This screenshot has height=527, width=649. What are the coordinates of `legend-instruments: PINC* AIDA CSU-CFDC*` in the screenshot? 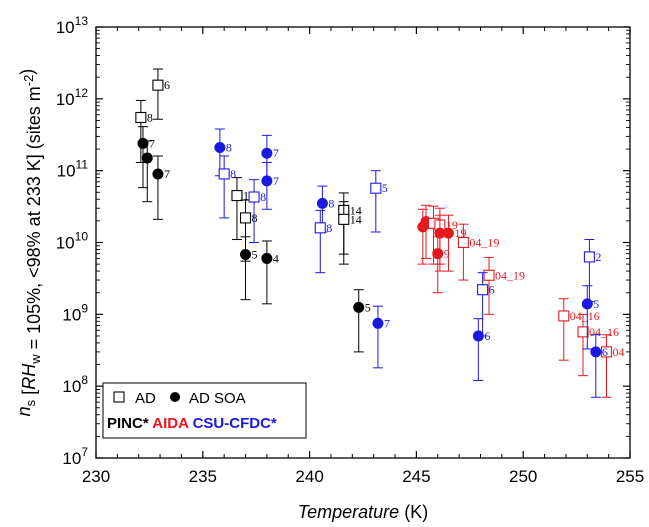 It's located at (192, 423).